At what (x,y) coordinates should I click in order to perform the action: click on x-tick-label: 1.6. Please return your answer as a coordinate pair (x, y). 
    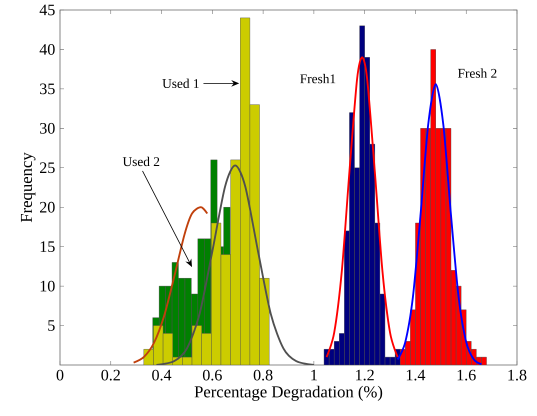
    Looking at the image, I should click on (467, 375).